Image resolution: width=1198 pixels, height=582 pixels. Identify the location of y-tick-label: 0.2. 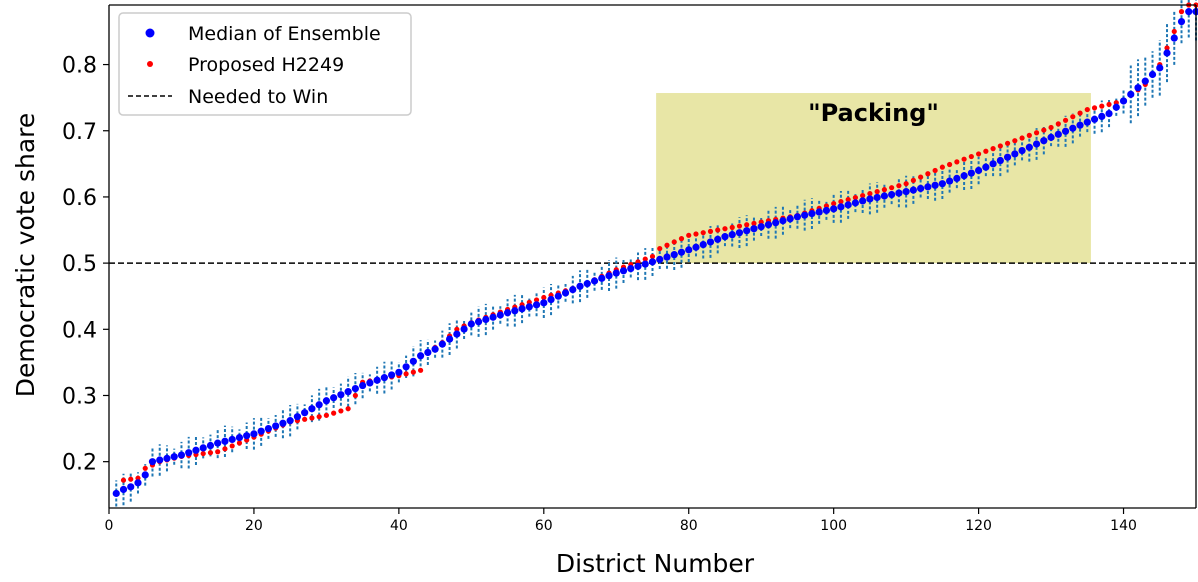
(79, 463).